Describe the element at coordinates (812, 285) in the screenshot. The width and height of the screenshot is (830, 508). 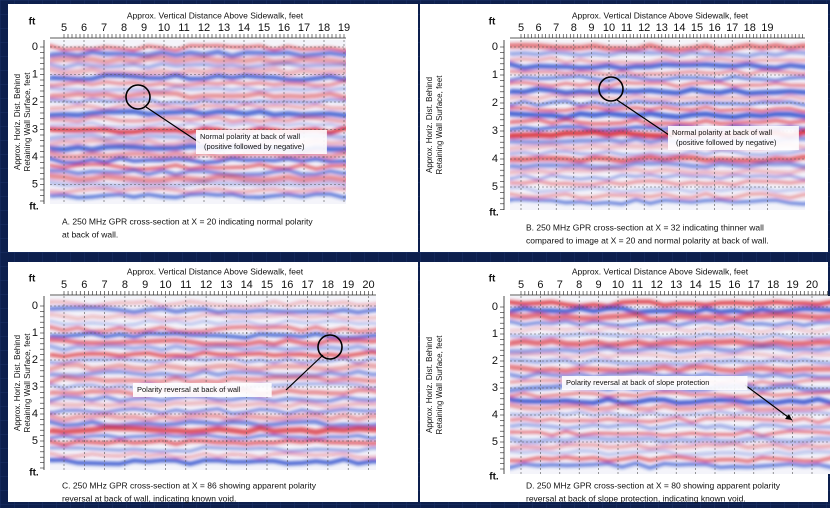
I see `x-tick-label: 20` at that location.